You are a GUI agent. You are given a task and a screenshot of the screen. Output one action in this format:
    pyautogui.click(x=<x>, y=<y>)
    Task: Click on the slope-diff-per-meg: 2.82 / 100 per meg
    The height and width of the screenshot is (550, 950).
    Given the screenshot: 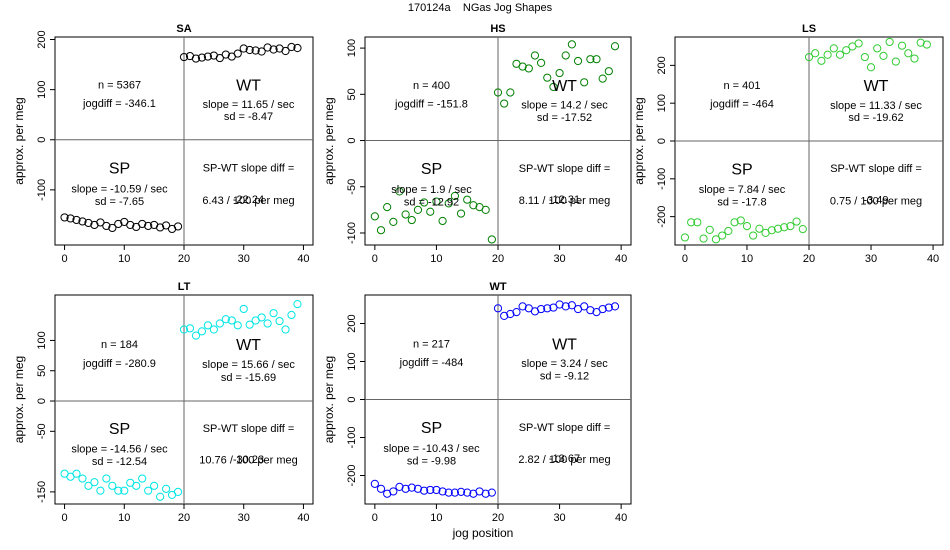 What is the action you would take?
    pyautogui.click(x=564, y=460)
    